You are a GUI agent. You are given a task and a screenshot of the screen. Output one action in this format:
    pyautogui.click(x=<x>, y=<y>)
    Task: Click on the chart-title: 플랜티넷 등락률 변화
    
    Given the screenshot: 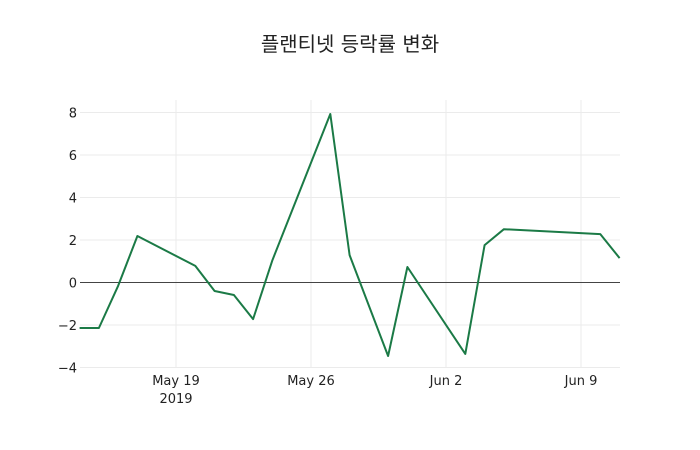 What is the action you would take?
    pyautogui.click(x=350, y=44)
    